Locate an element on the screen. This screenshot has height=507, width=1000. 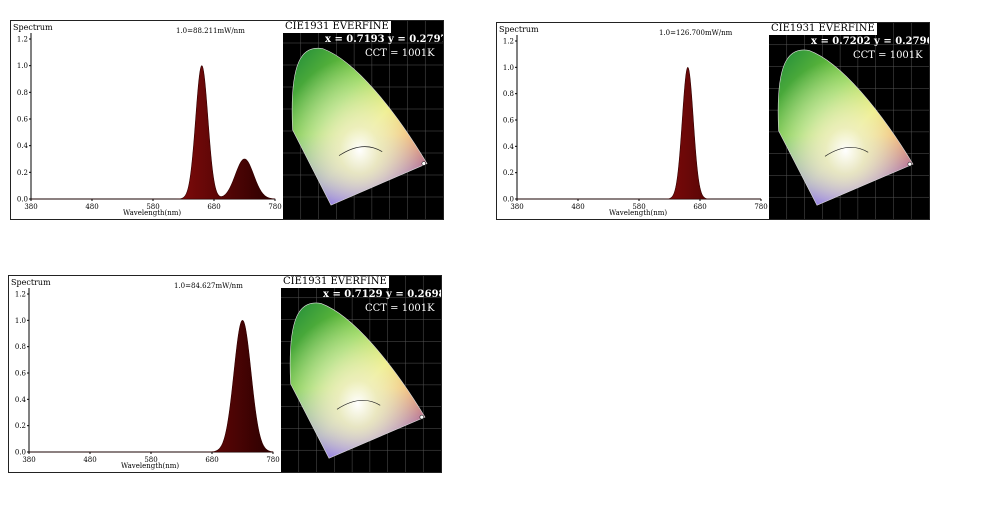
cie-xy-readout: x = 0.7129 y = 0.2698 is located at coordinates (382, 294).